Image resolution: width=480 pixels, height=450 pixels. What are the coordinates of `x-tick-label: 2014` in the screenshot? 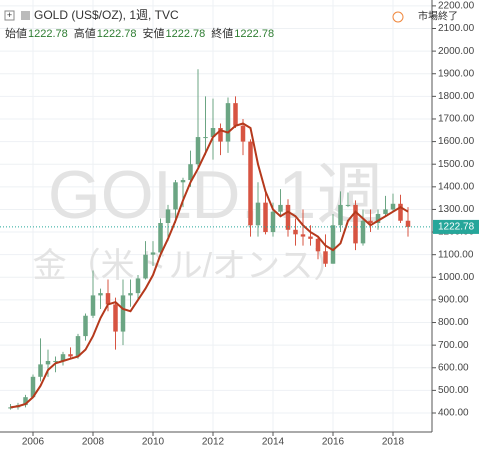 It's located at (273, 442).